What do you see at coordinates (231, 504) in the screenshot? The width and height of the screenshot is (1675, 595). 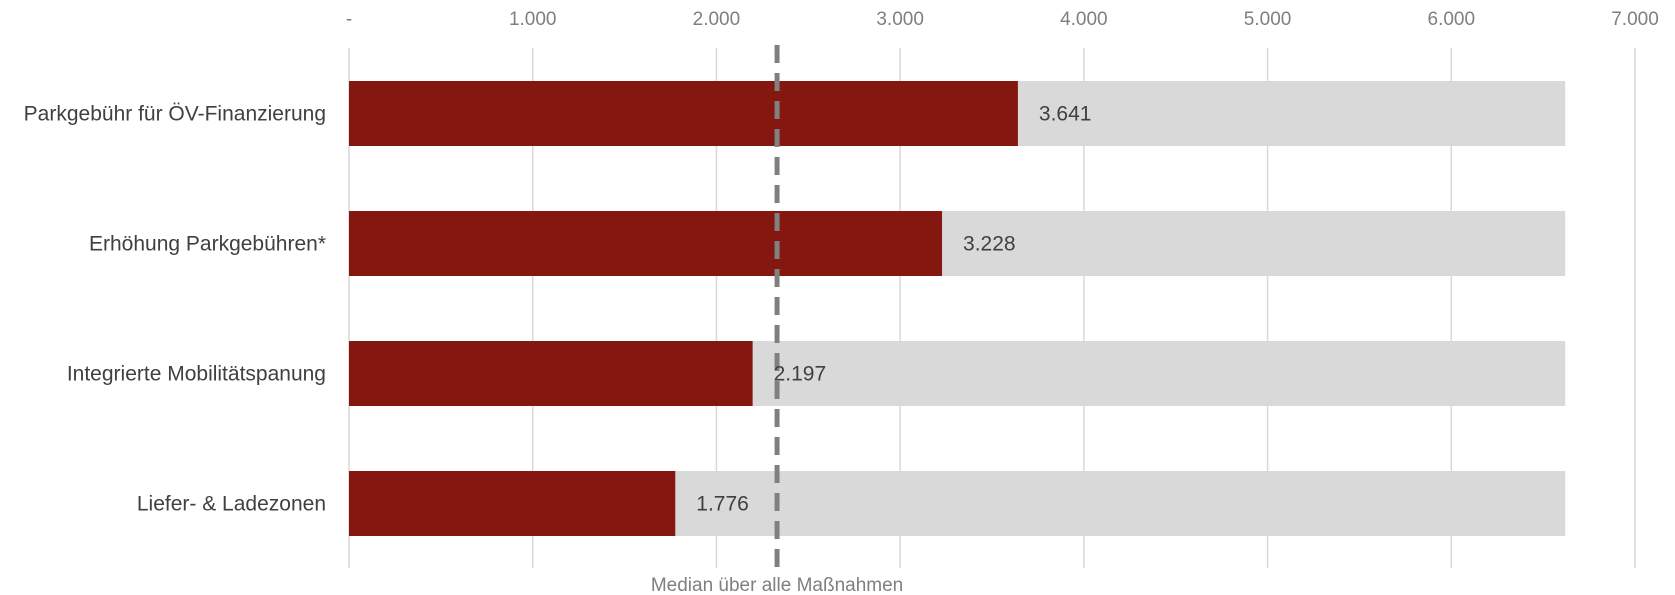 I see `category-label: Liefer- & Ladezonen` at bounding box center [231, 504].